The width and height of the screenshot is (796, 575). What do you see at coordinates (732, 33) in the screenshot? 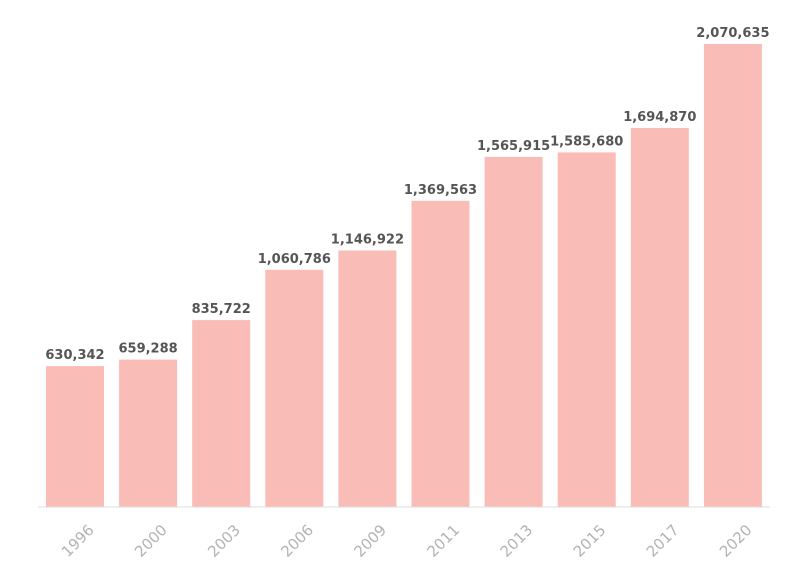
I see `value-label-2020: 2,070,635` at bounding box center [732, 33].